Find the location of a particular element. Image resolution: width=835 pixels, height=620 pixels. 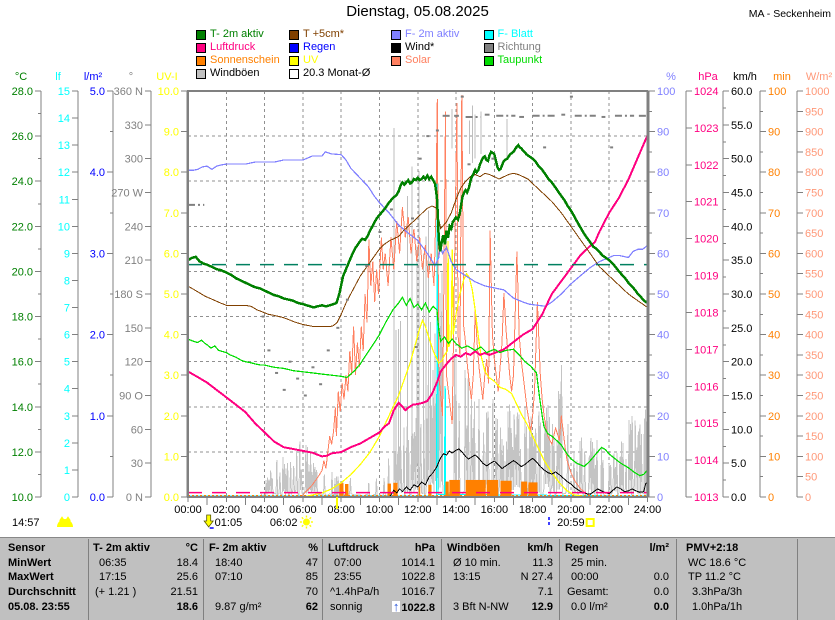

axis-header-temp: °C is located at coordinates (21, 77).